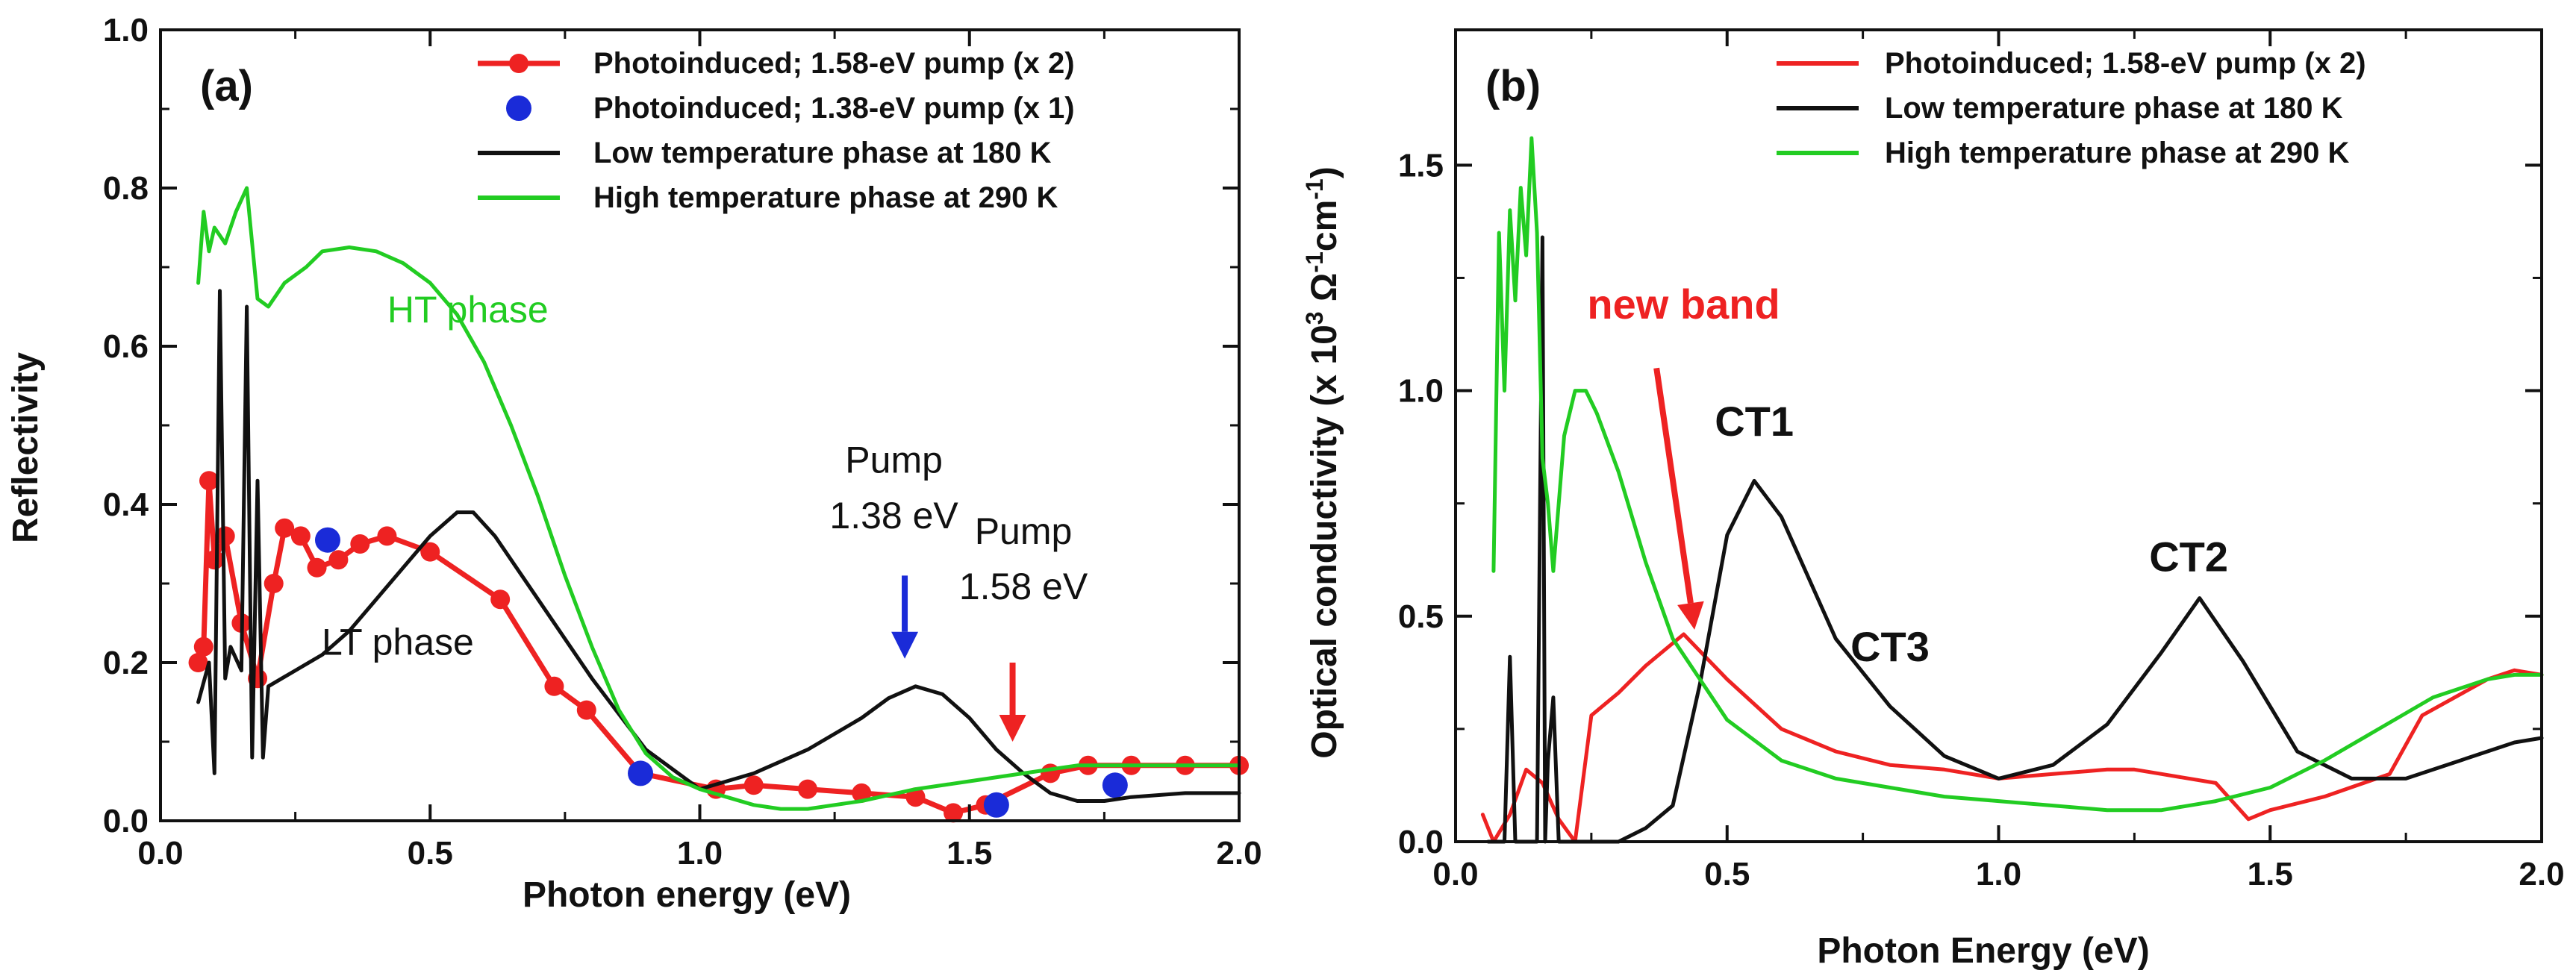  I want to click on y-axis-title-b-sup: 3, so click(1314, 318).